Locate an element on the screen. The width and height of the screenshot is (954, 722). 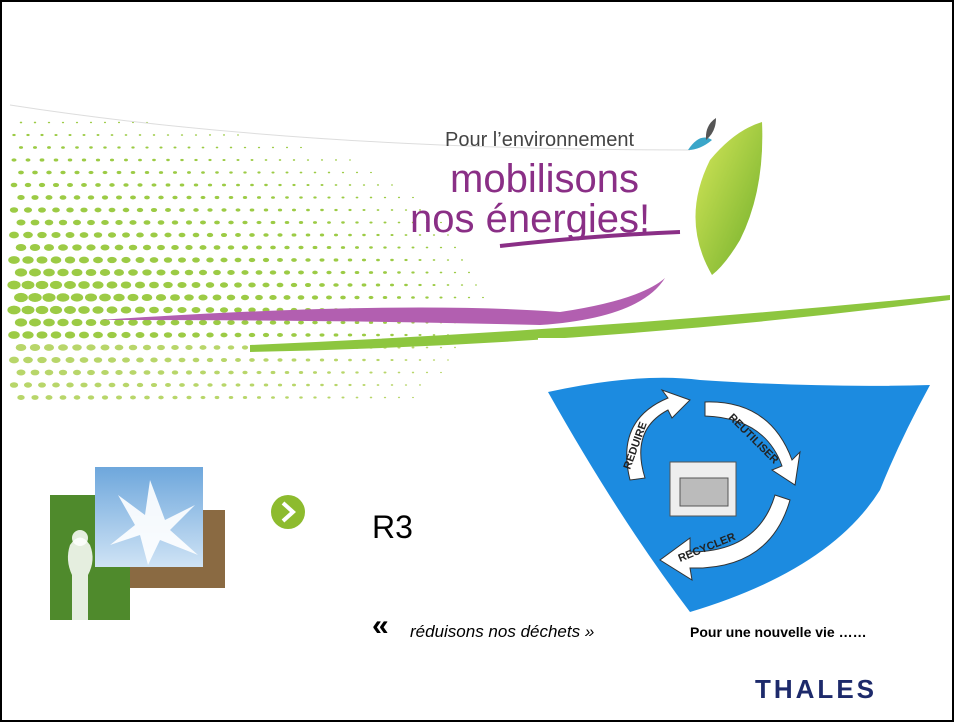
thin-line is located at coordinates (350, 127).